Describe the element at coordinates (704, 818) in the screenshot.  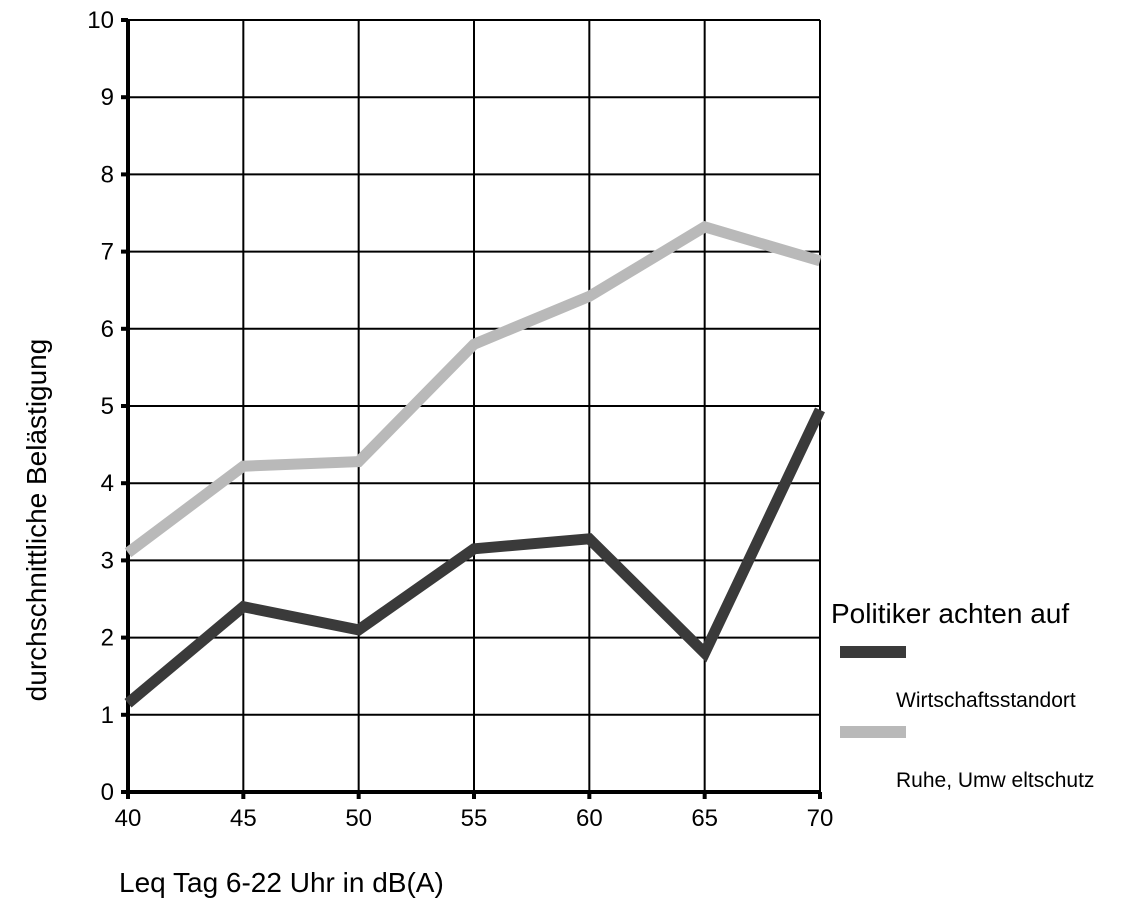
I see `x-tick-label: 65` at that location.